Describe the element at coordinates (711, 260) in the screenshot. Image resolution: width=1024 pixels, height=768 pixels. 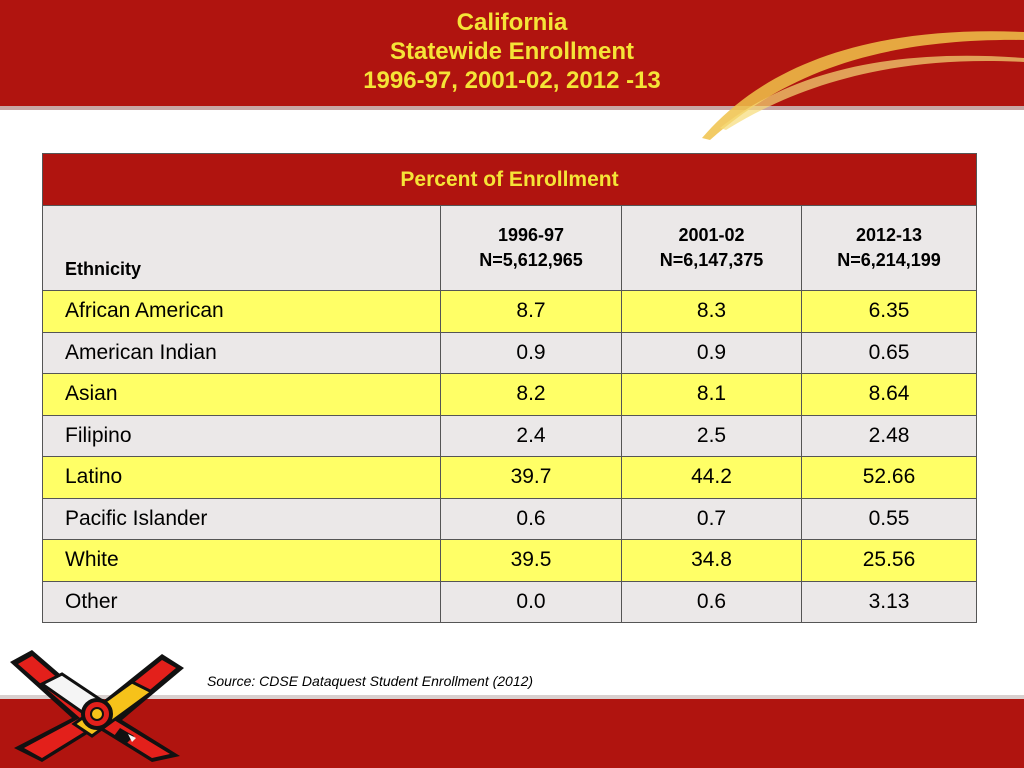
I see `column-count: N=6,147,375` at that location.